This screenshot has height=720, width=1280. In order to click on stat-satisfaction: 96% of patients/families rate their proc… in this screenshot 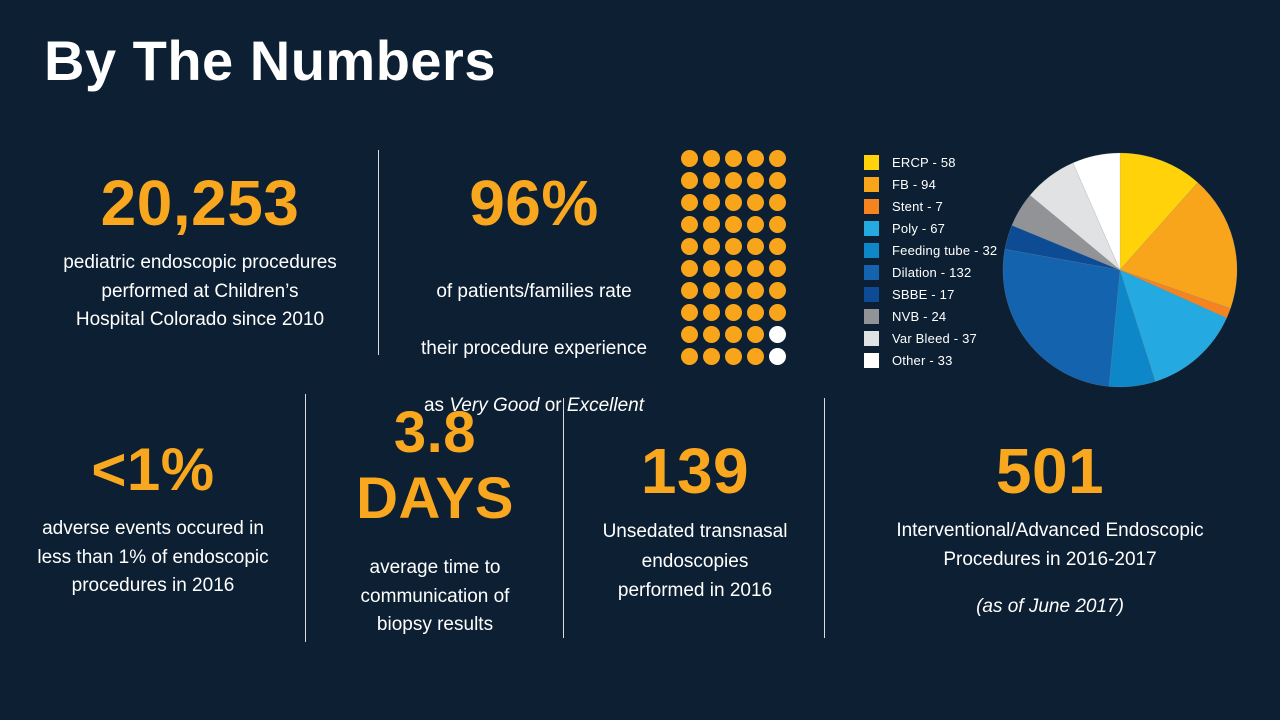, I will do `click(534, 308)`.